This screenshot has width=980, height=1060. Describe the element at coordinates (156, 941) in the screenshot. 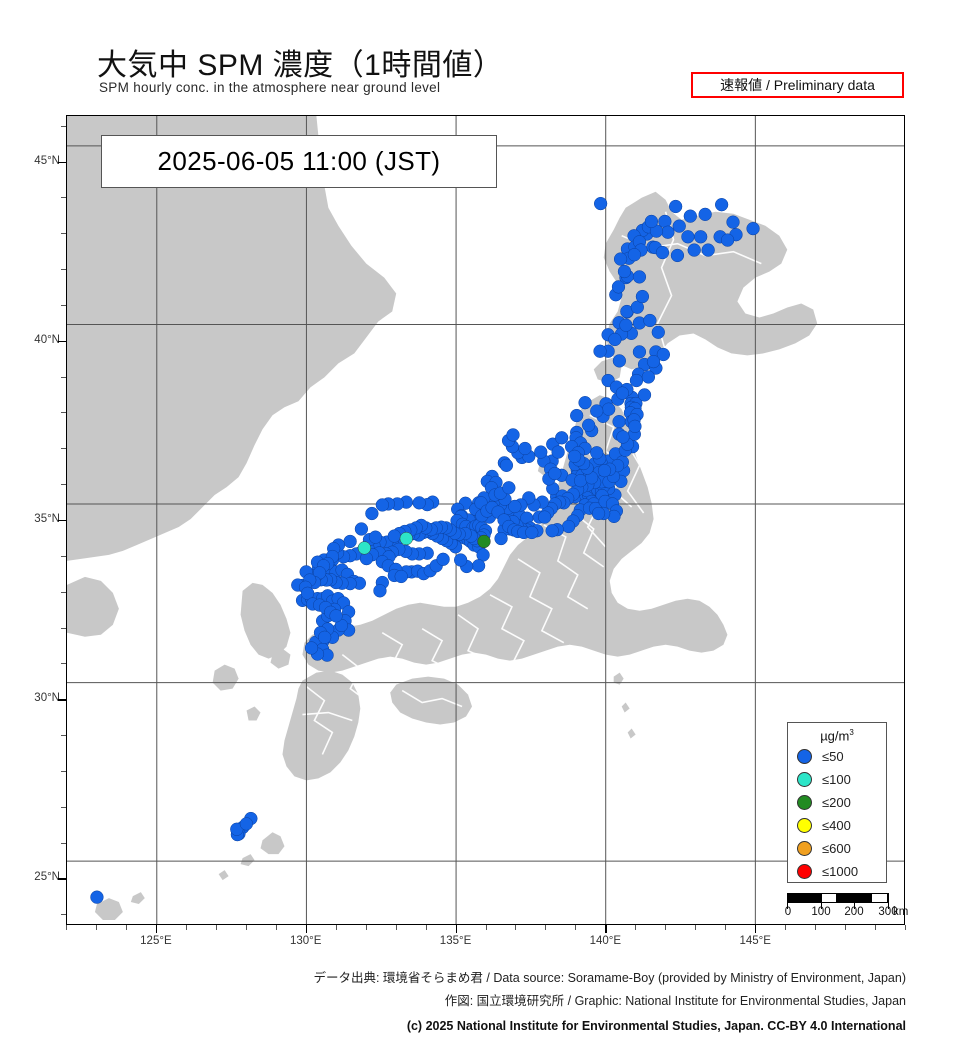

I see `lon-tick-label: 125°E` at that location.